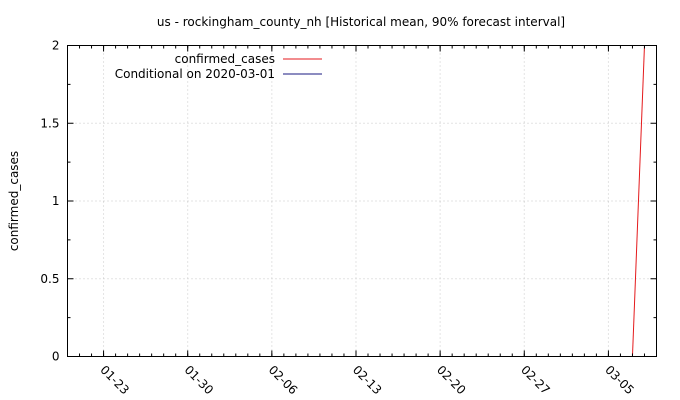  What do you see at coordinates (56, 357) in the screenshot?
I see `y-tick-label: 0` at bounding box center [56, 357].